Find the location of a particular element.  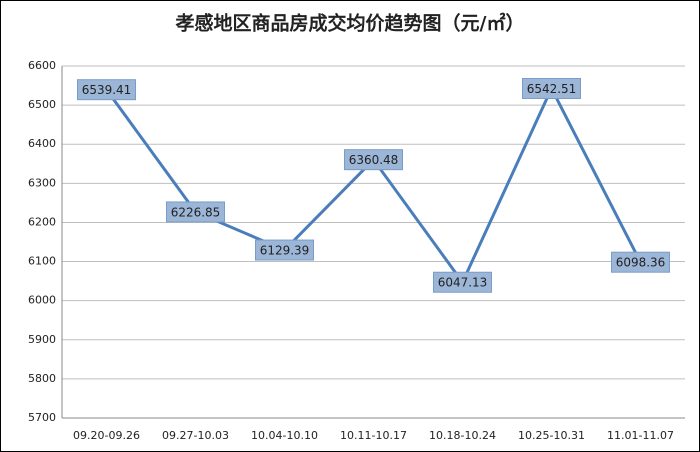

data-label-text: 6542.51 is located at coordinates (552, 89).